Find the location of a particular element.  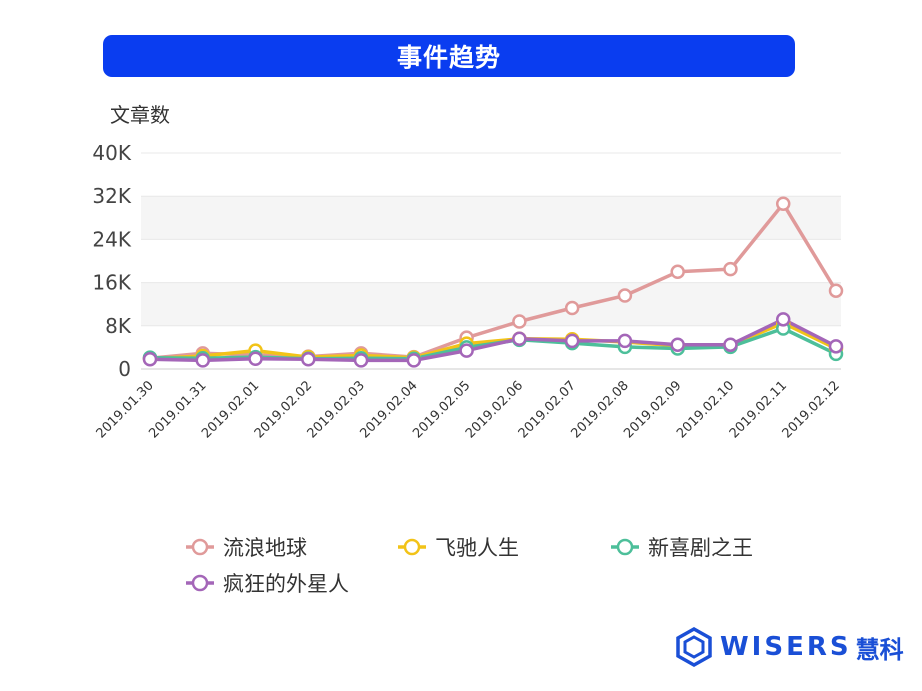

legend-label: 流浪地球 is located at coordinates (265, 548).